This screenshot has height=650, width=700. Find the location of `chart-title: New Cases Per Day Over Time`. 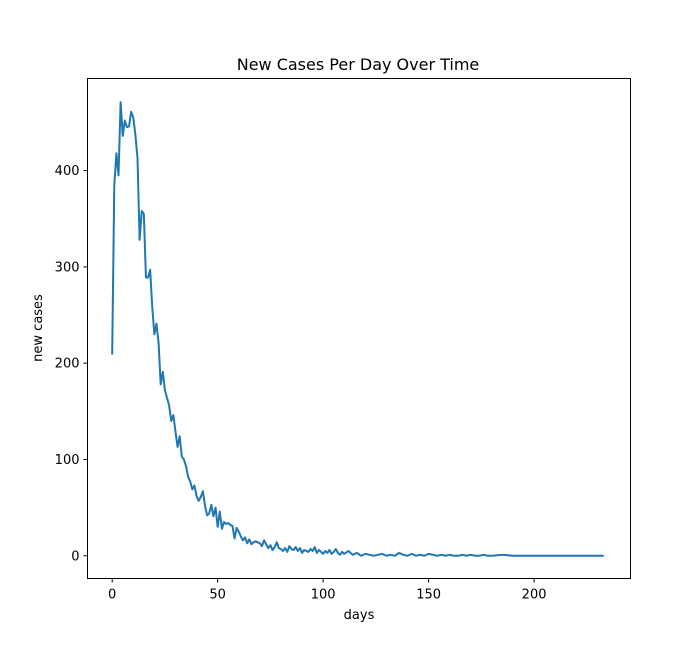

chart-title: New Cases Per Day Over Time is located at coordinates (358, 64).